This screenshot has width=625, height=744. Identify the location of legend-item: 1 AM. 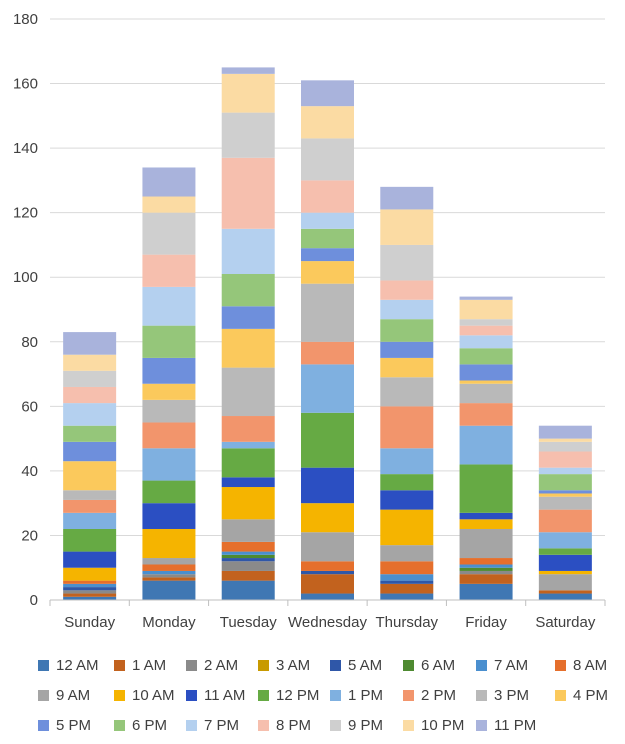
(150, 665).